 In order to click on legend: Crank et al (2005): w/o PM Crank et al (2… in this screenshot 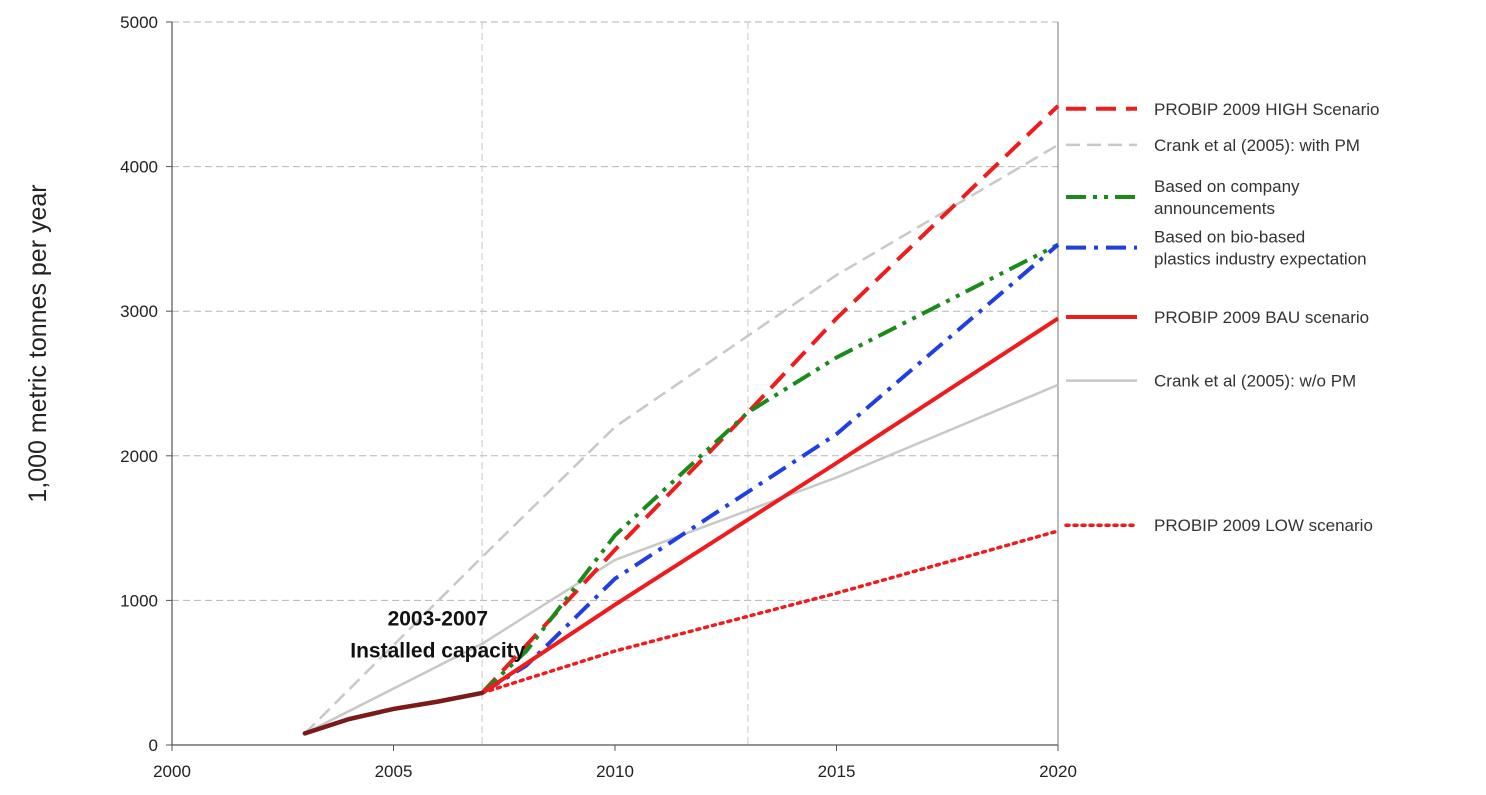, I will do `click(1222, 317)`.